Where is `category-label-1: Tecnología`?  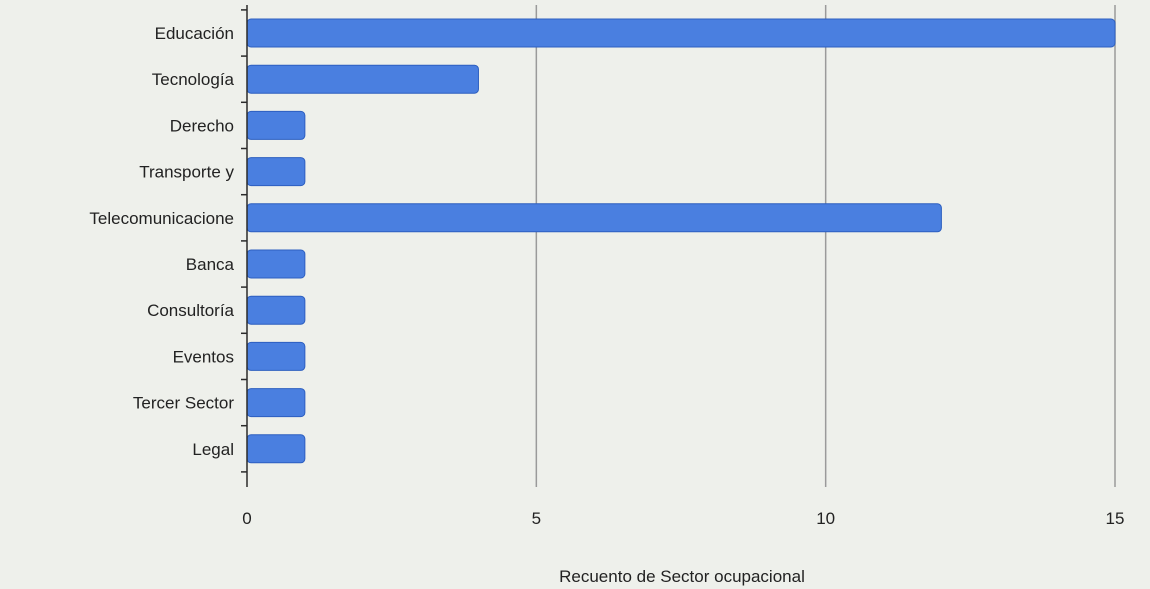 category-label-1: Tecnología is located at coordinates (193, 79).